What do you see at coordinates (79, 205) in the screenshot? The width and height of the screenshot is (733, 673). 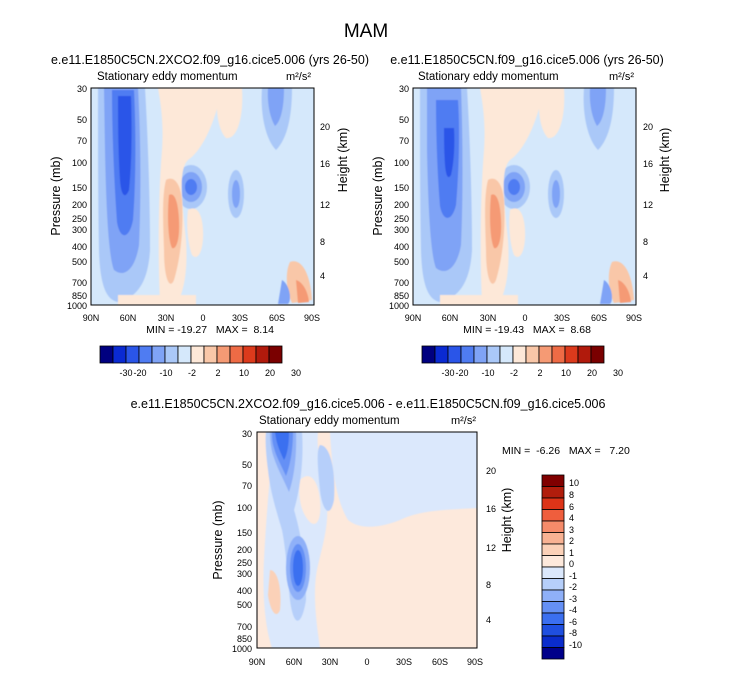 I see `y-tick: 200` at bounding box center [79, 205].